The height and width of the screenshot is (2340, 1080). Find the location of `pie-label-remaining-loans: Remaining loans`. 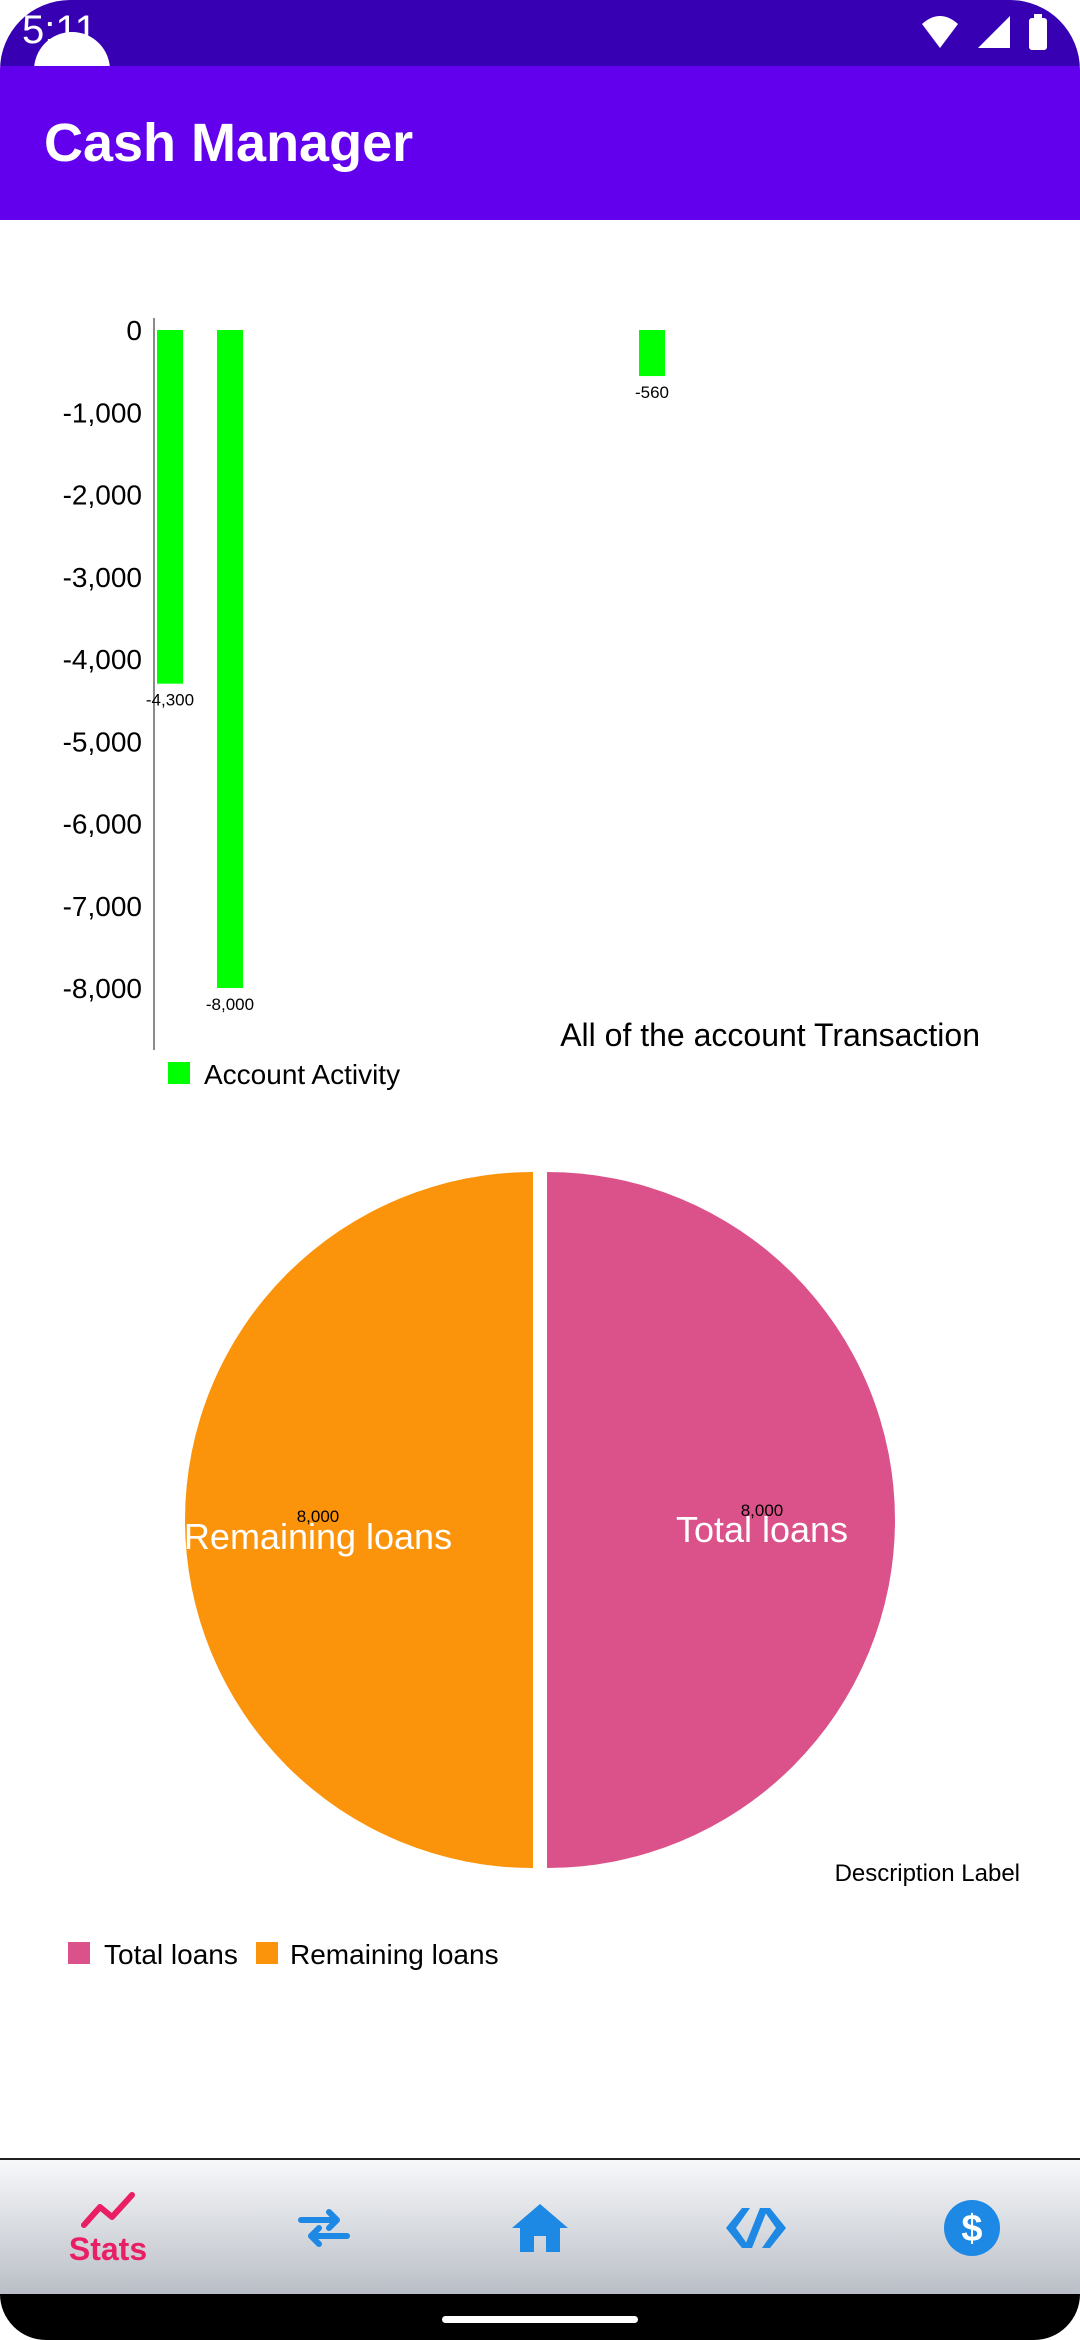

pie-label-remaining-loans: Remaining loans is located at coordinates (318, 1536).